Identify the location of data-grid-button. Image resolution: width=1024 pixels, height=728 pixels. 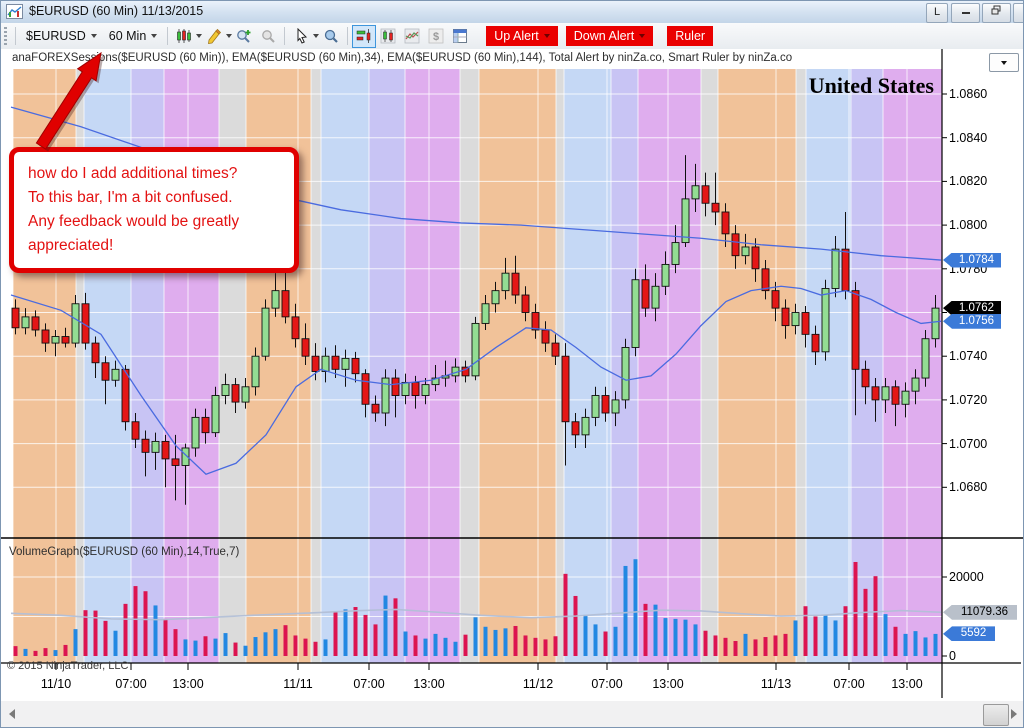
(460, 36).